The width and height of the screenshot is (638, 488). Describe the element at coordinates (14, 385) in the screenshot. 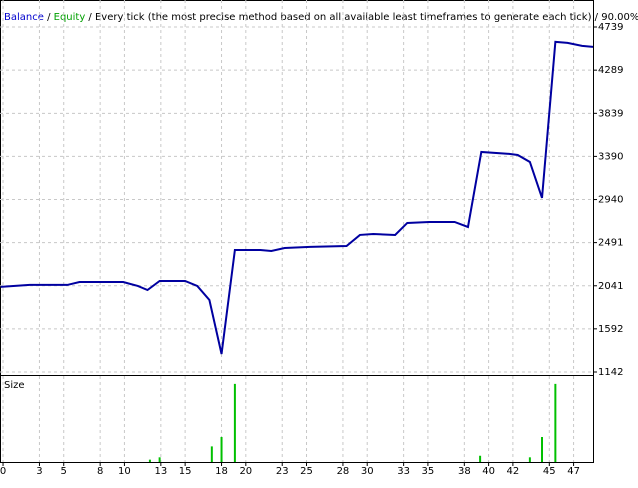

I see `size-label: Size` at that location.